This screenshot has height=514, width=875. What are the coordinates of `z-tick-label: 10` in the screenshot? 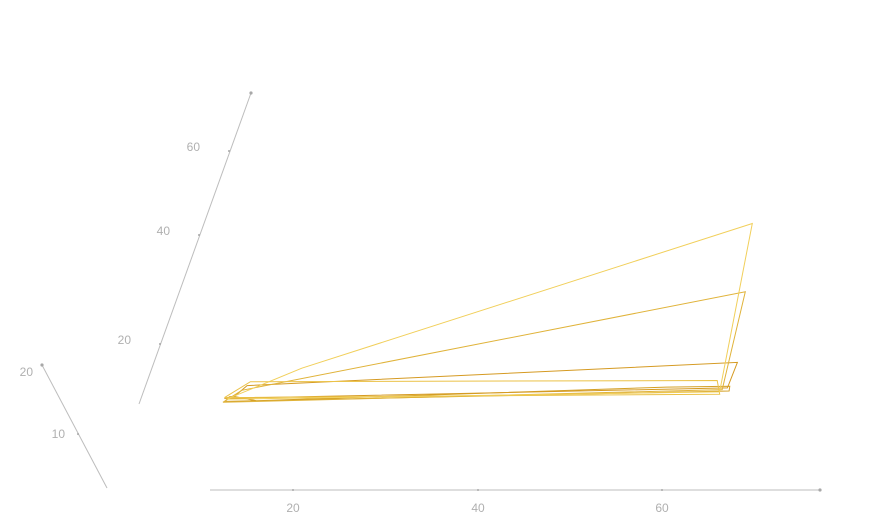 It's located at (59, 434).